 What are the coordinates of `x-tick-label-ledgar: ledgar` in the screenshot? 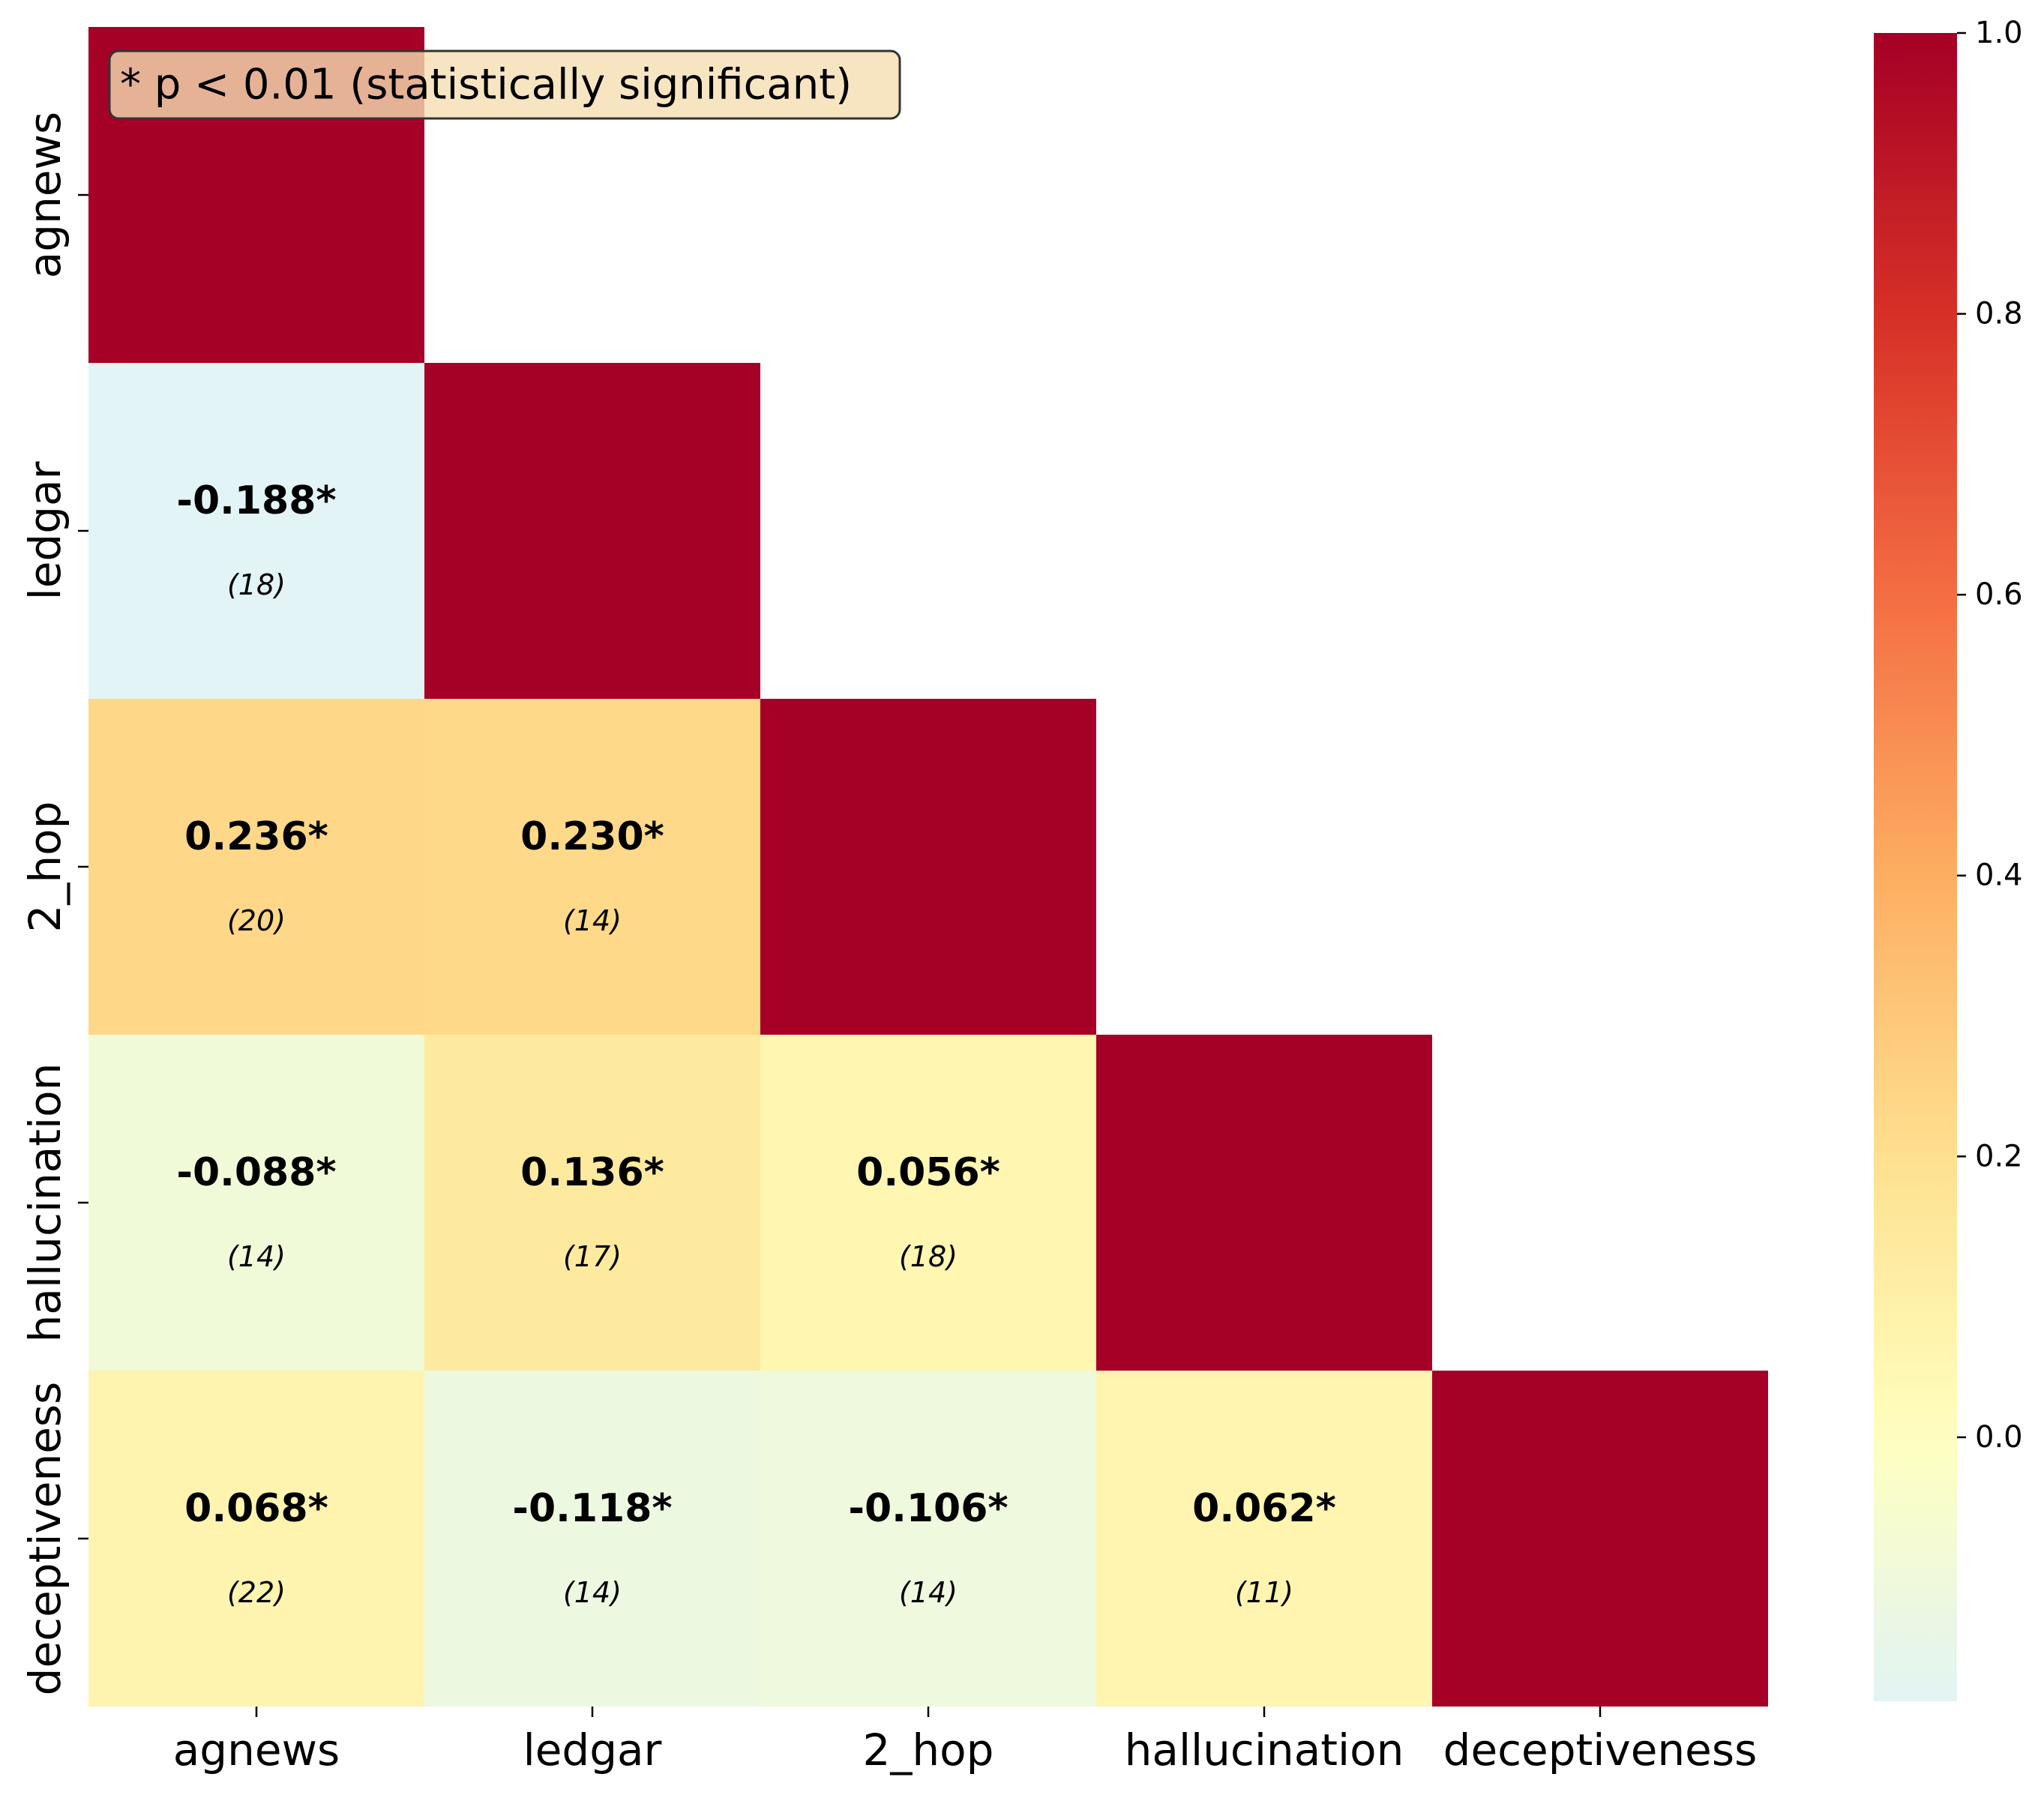 It's located at (592, 1750).